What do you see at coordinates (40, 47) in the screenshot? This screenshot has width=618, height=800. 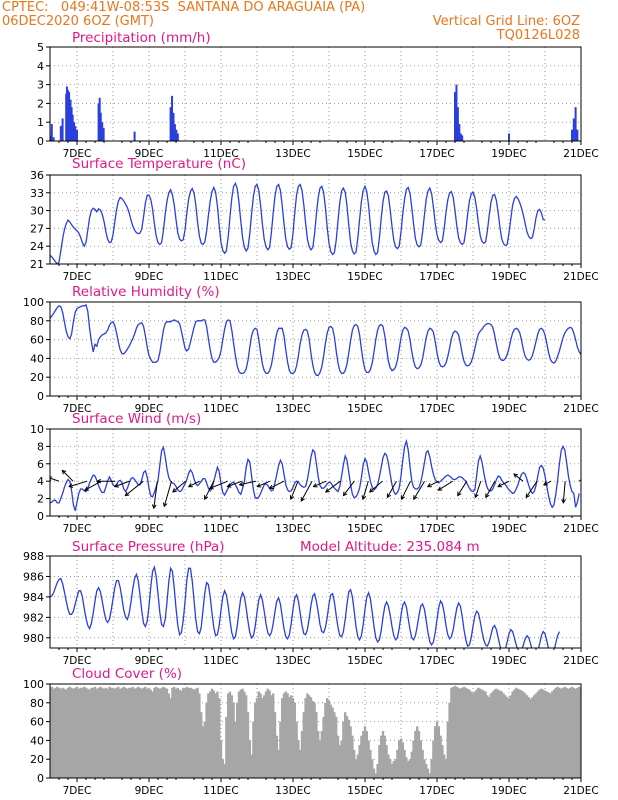 I see `y-tick-label: 5` at bounding box center [40, 47].